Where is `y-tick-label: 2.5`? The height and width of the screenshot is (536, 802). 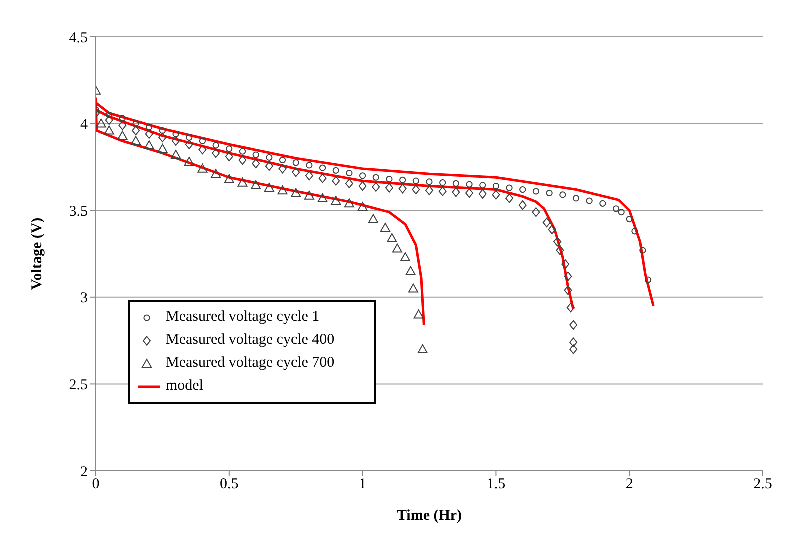
y-tick-label: 2.5 is located at coordinates (78, 386).